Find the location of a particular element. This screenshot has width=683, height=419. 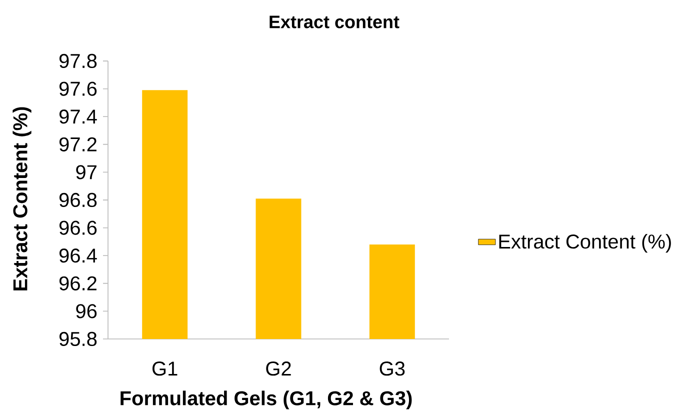

y-tick-label: 97.6 is located at coordinates (78, 89).